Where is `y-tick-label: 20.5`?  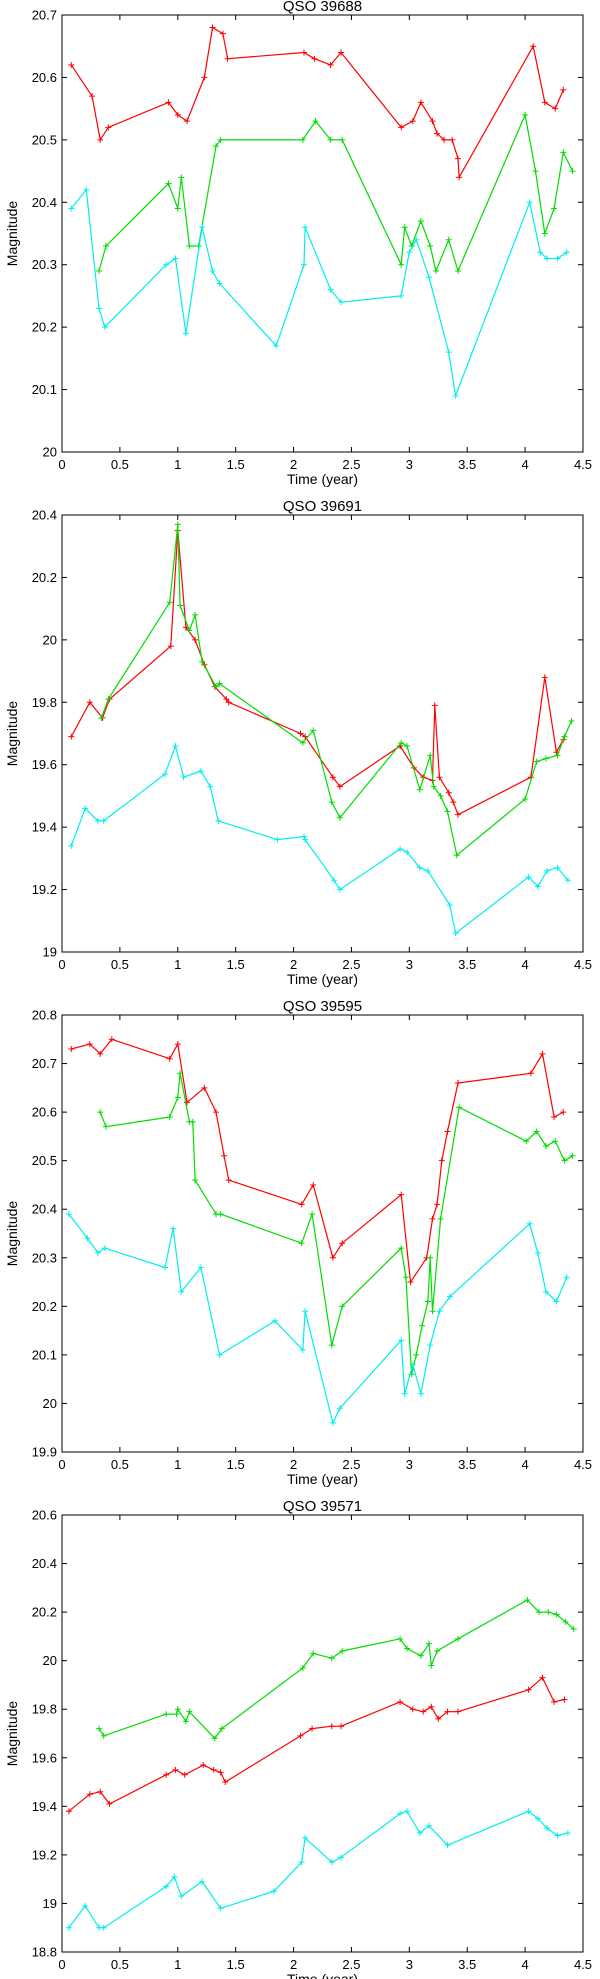
y-tick-label: 20.5 is located at coordinates (44, 139).